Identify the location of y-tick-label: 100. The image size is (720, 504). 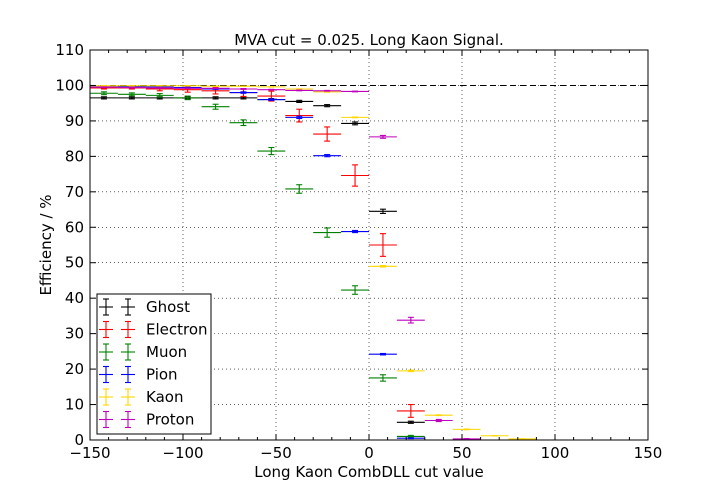
(69, 85).